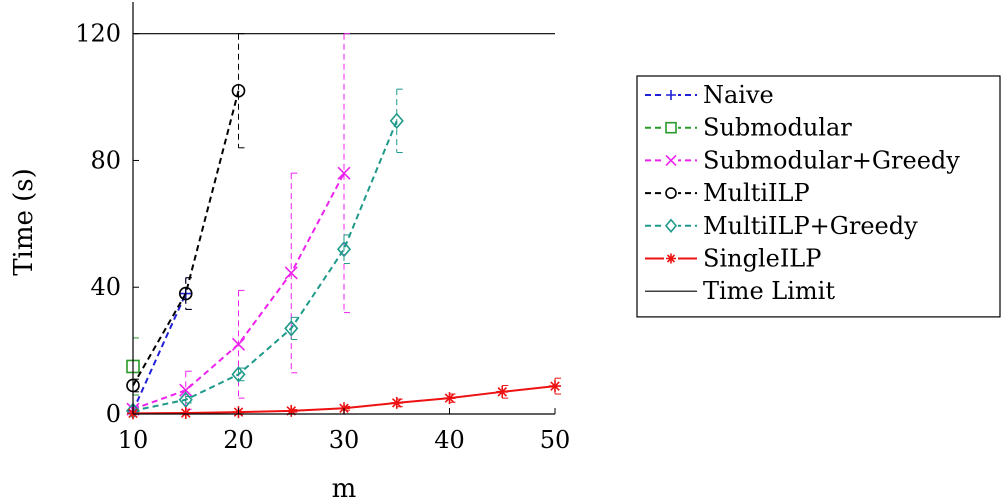 The width and height of the screenshot is (1003, 503). What do you see at coordinates (98, 34) in the screenshot?
I see `y-tick-label: 120` at bounding box center [98, 34].